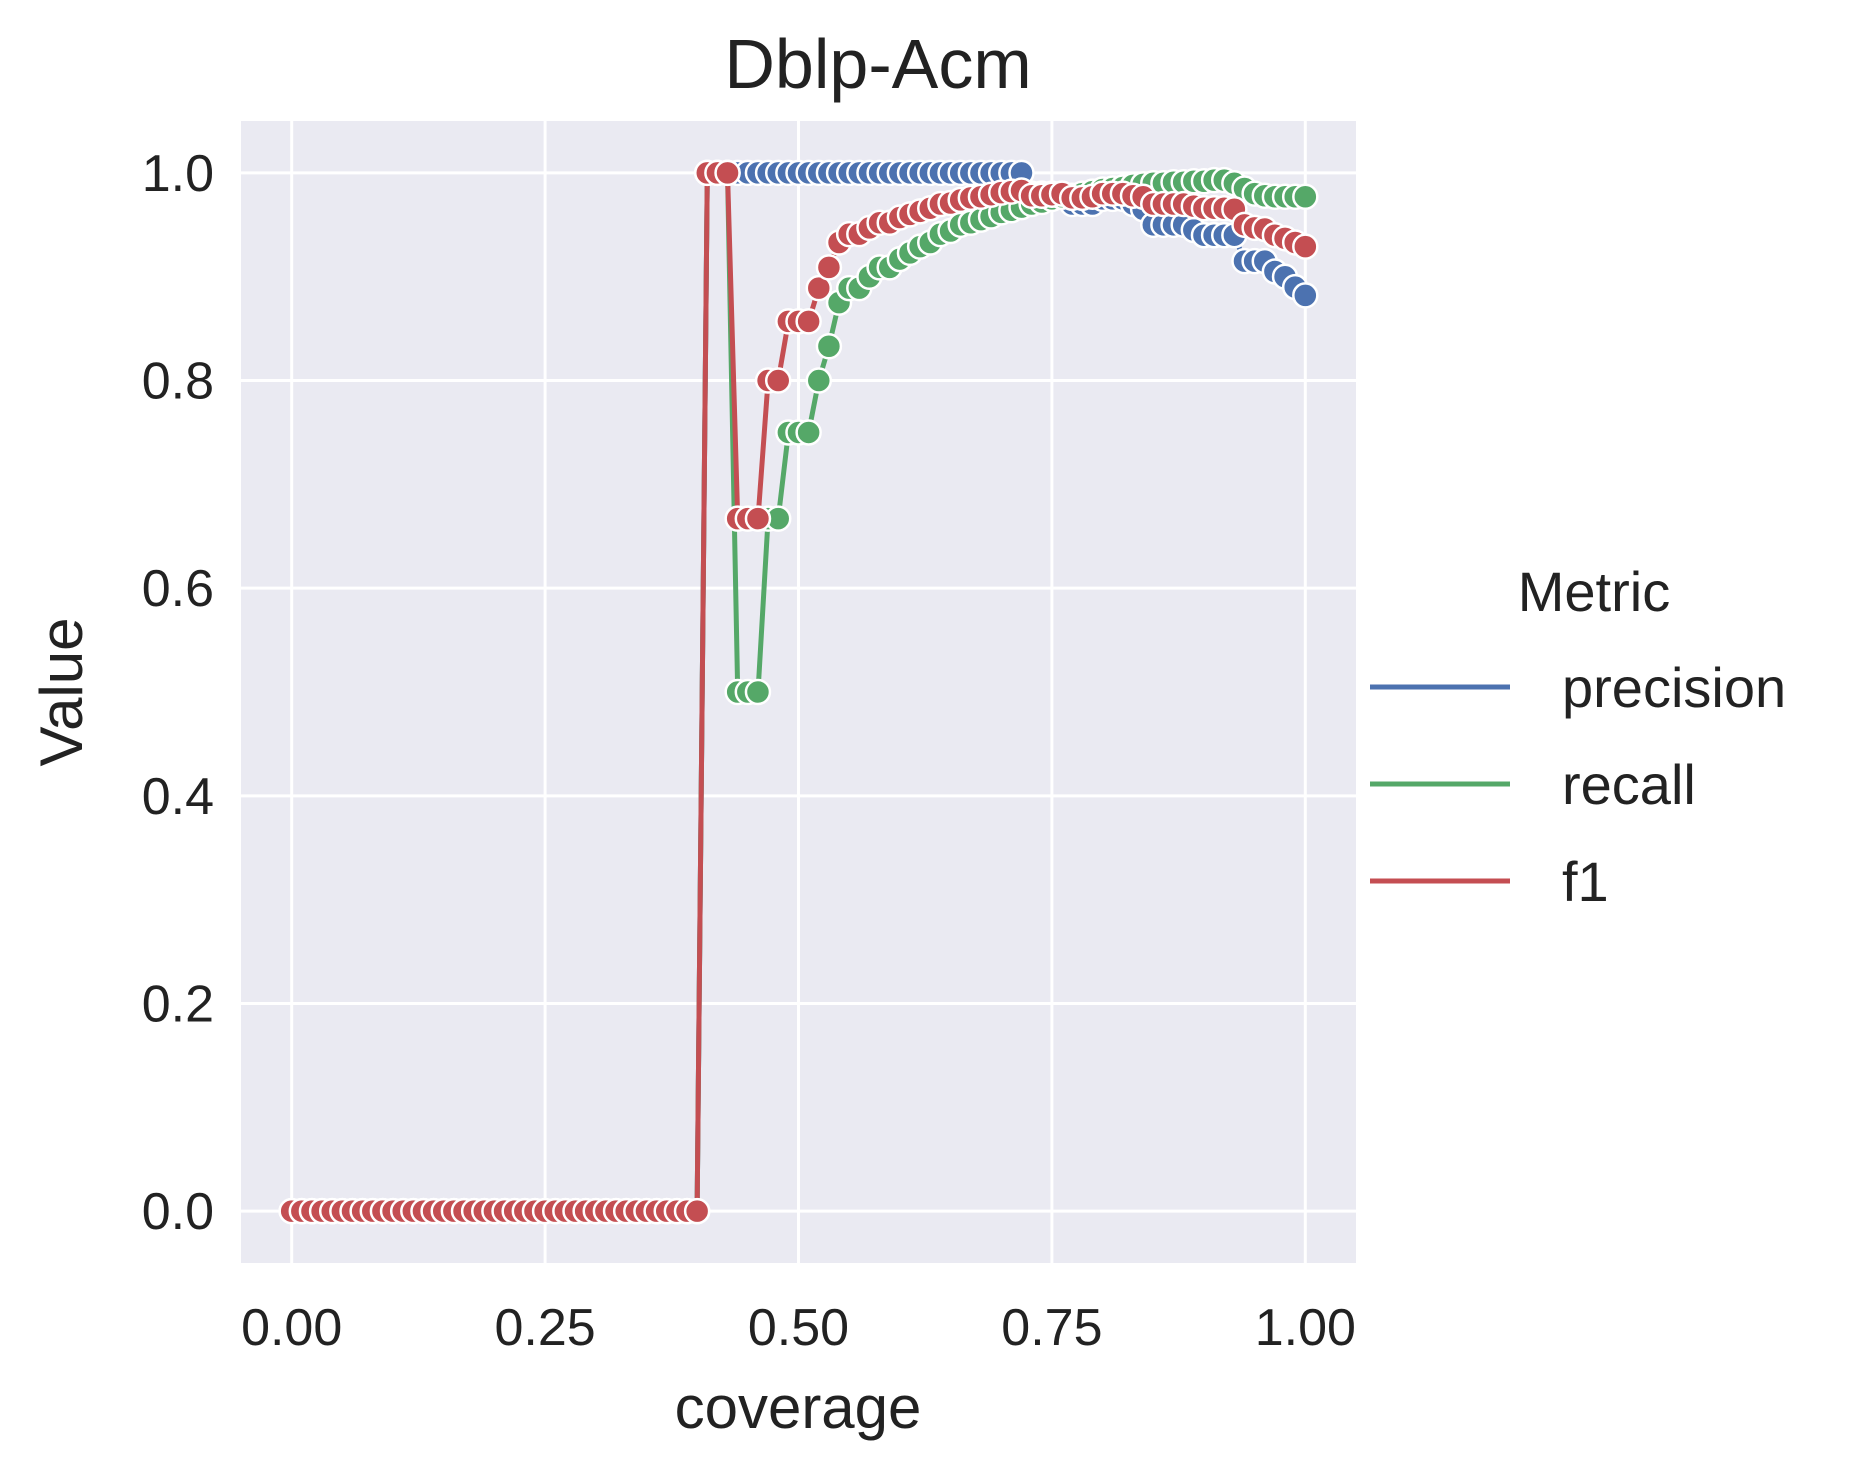 The height and width of the screenshot is (1458, 1867). I want to click on y-axis-label: Value, so click(61, 691).